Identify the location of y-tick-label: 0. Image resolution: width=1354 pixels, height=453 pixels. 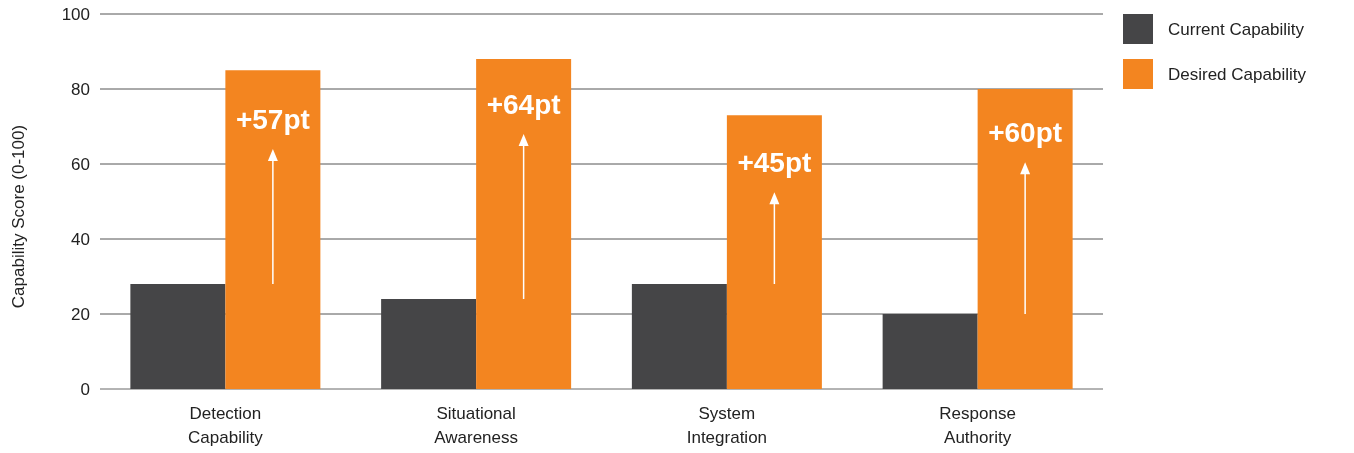
(85, 389).